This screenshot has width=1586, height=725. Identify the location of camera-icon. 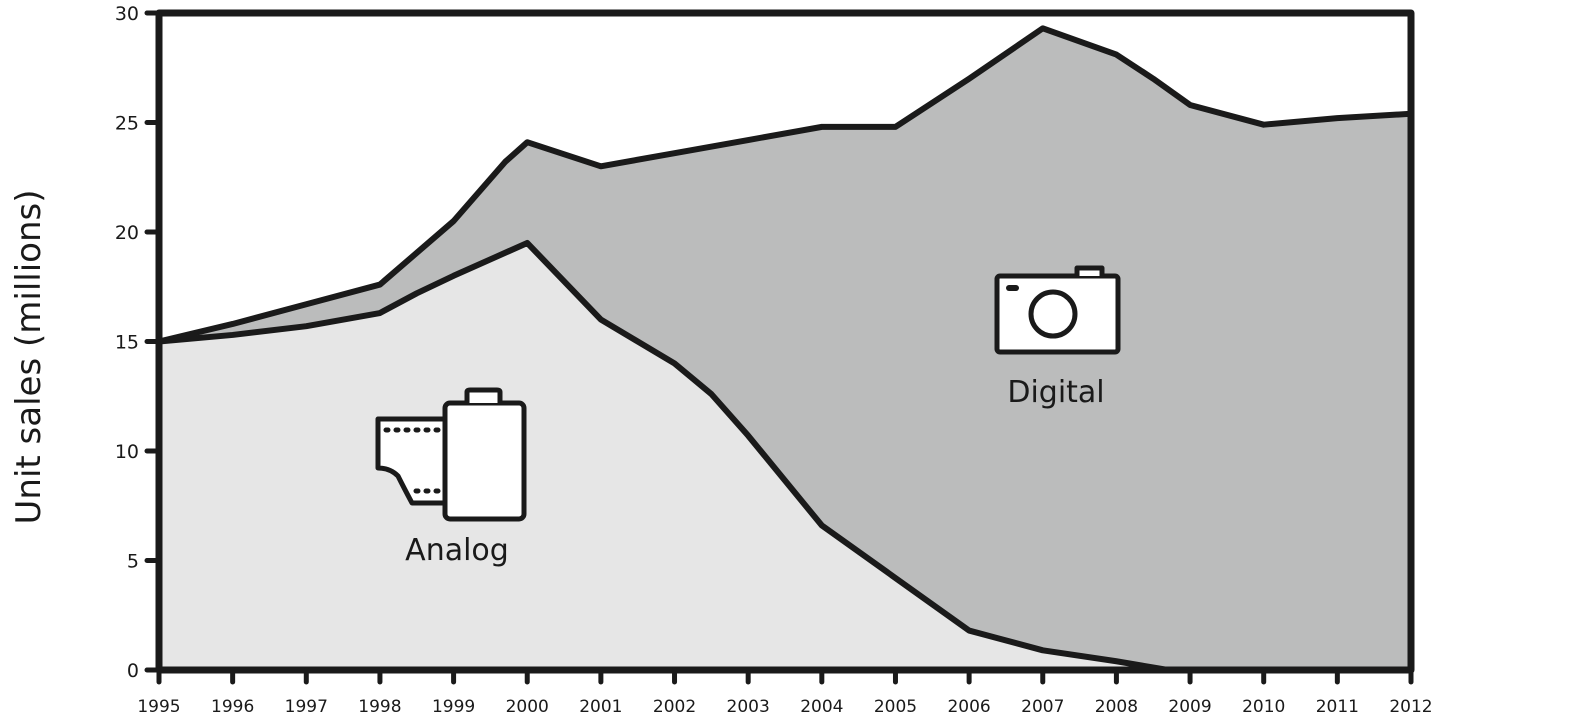
(1057, 310).